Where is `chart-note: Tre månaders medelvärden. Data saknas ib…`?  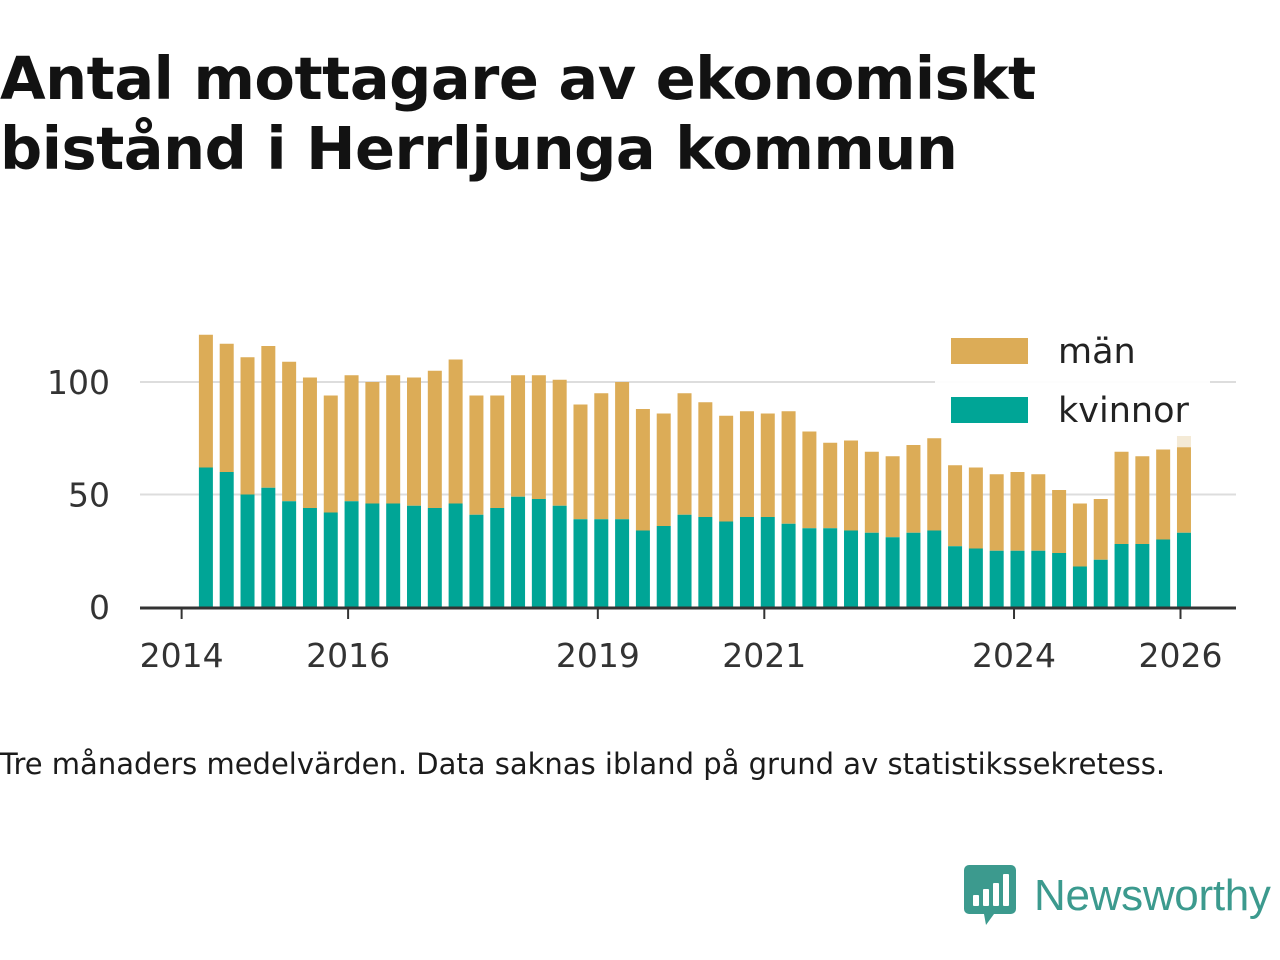
chart-note: Tre månaders medelvärden. Data saknas ib… is located at coordinates (583, 764).